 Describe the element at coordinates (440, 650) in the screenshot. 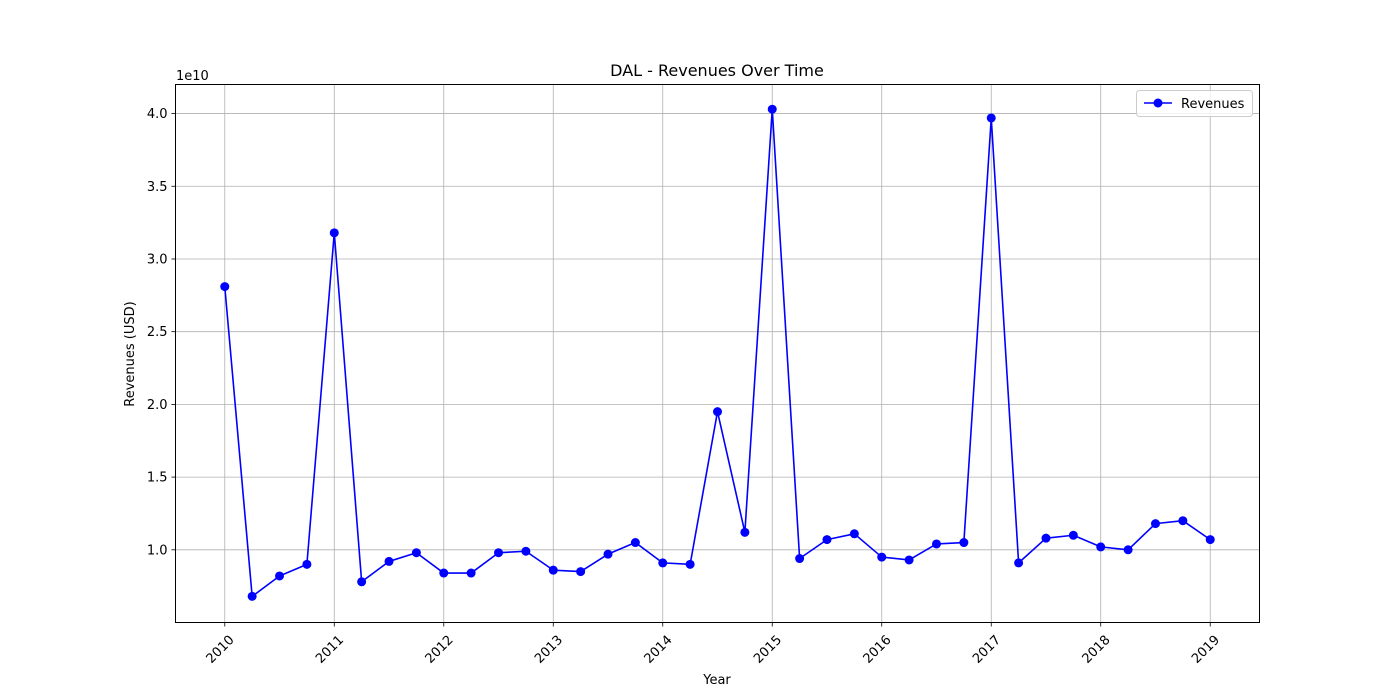

I see `x-tick-label: 2012` at that location.